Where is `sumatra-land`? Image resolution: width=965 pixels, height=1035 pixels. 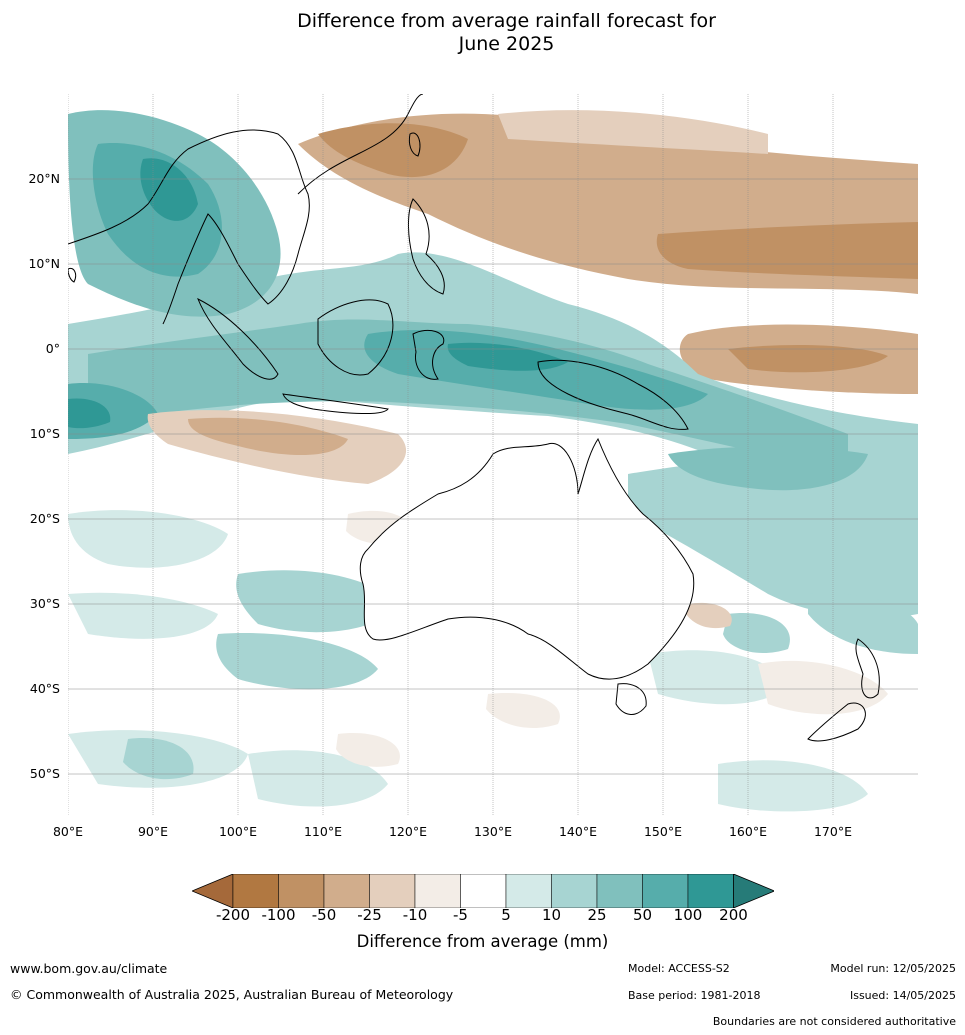 sumatra-land is located at coordinates (238, 338).